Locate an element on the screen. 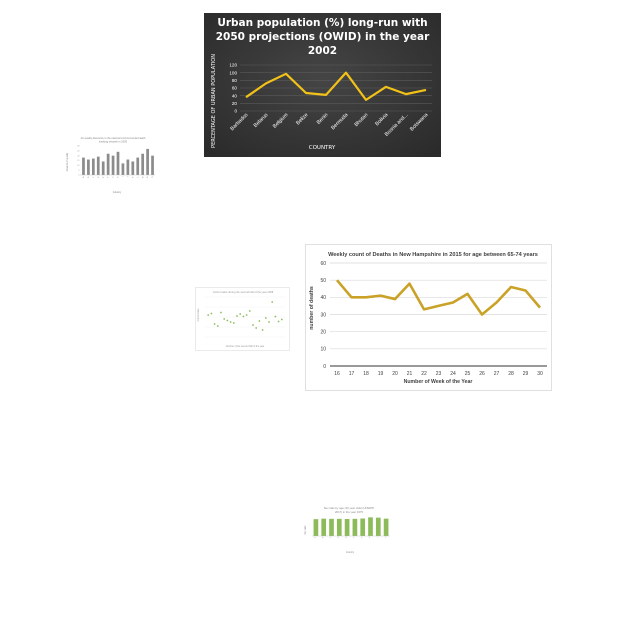  y-tick-label: 10 is located at coordinates (78, 166).